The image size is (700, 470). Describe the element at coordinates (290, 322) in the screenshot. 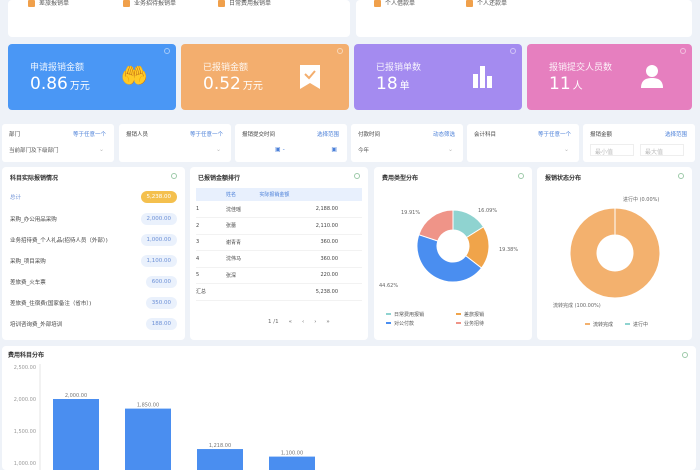

I see `first-page-icon: «` at that location.